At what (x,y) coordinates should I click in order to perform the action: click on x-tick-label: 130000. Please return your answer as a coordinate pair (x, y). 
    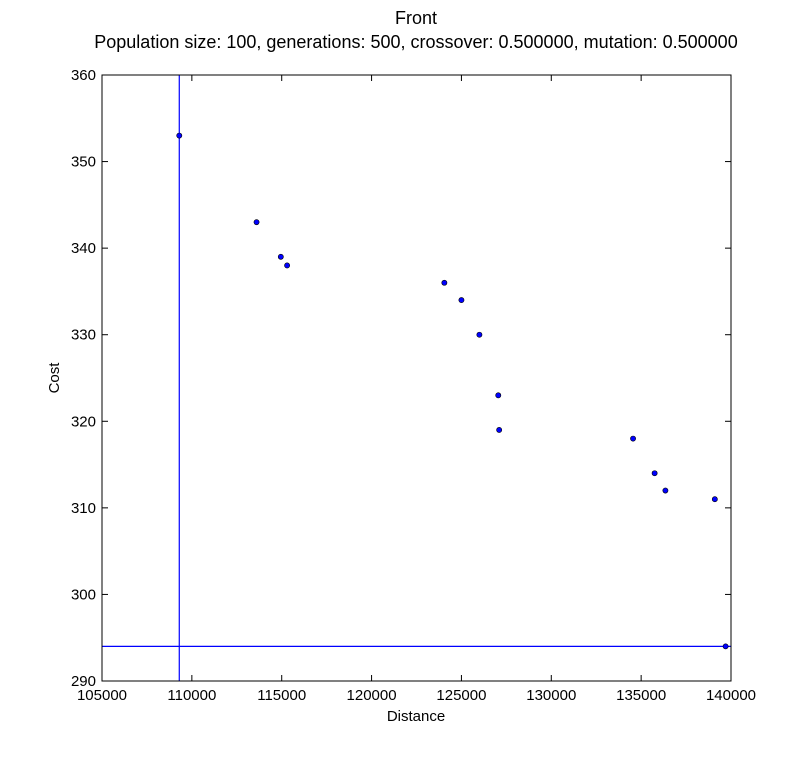
    Looking at the image, I should click on (551, 695).